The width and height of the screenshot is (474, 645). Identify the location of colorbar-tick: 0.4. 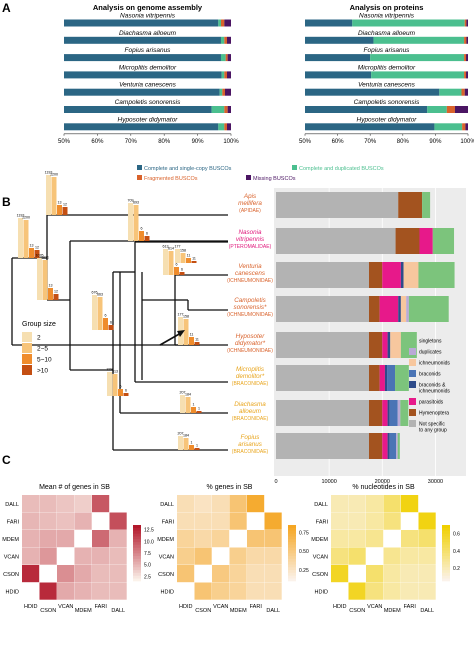
(456, 552).